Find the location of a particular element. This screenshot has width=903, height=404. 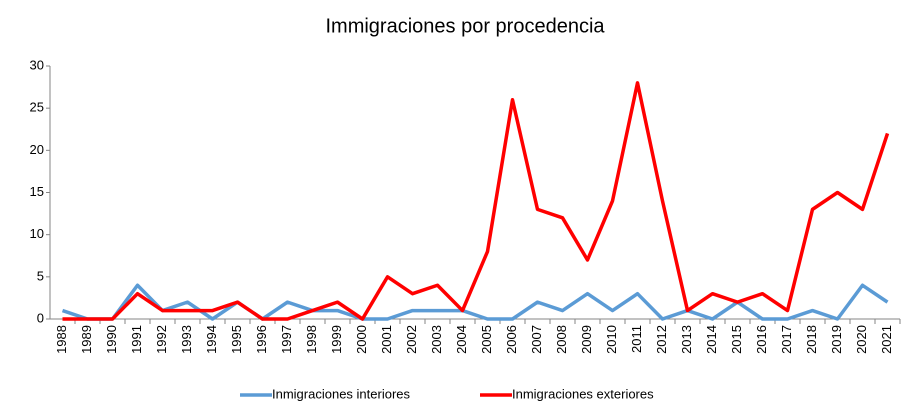

x-tick-label: 1996 is located at coordinates (261, 339).